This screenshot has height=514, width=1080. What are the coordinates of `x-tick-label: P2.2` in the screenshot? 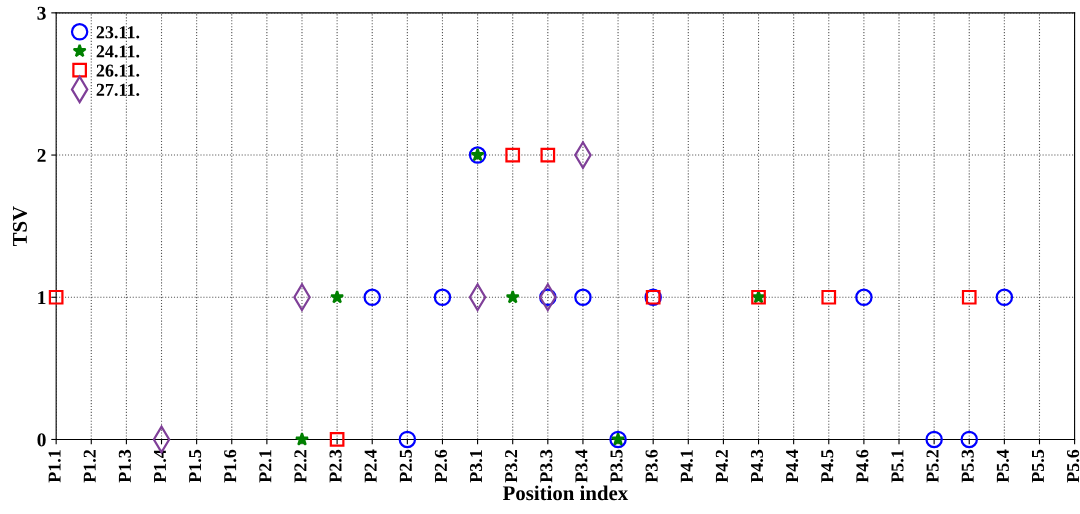 It's located at (300, 466).